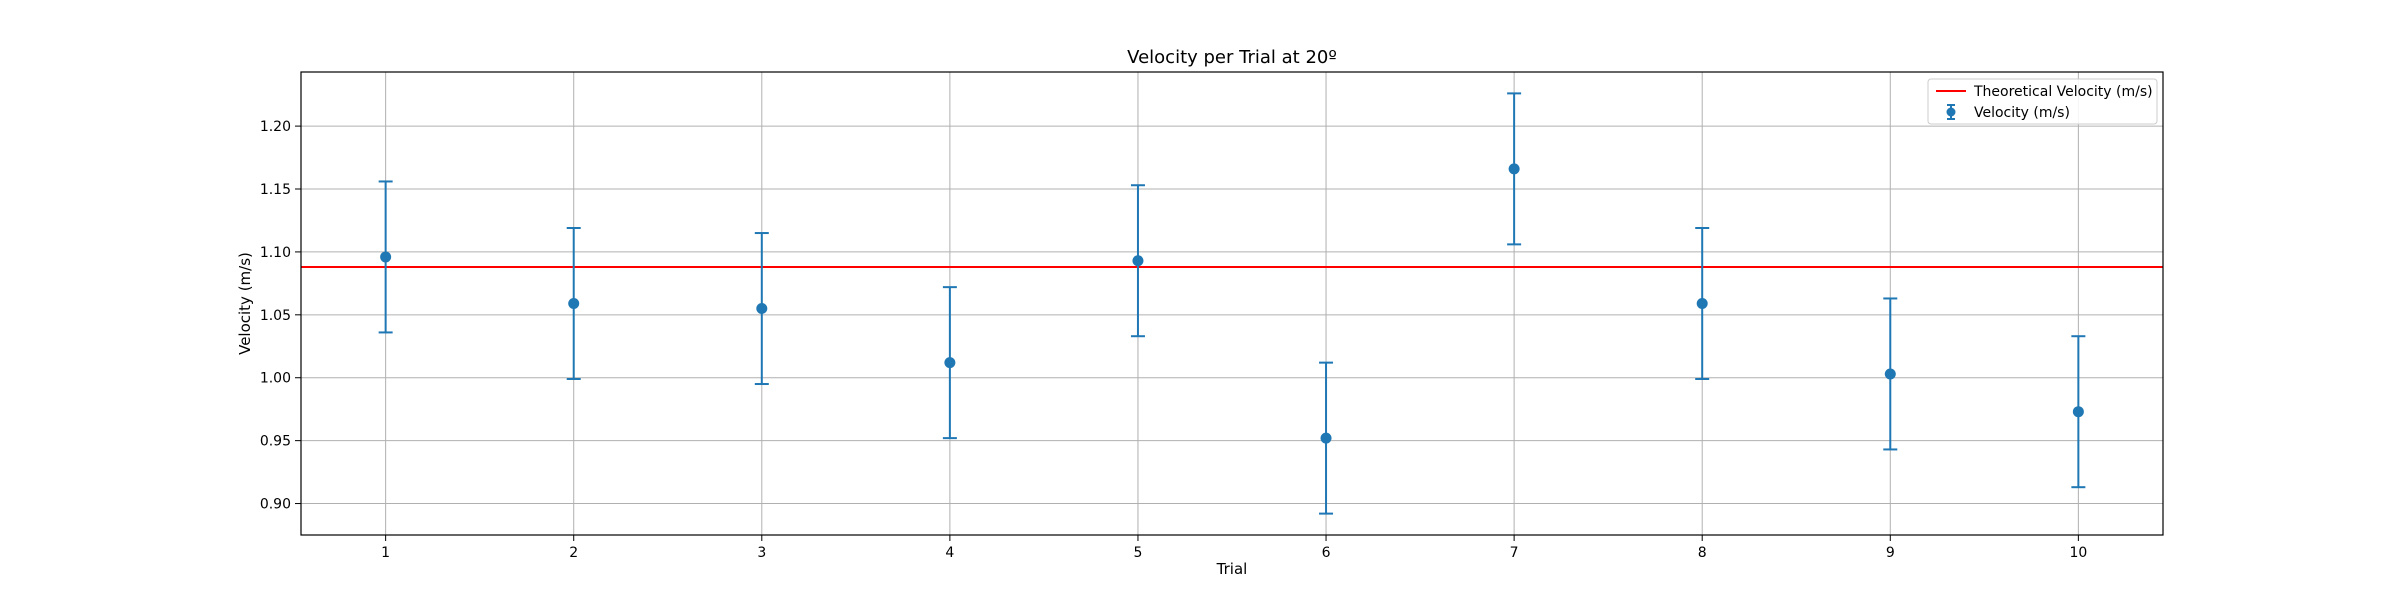 This screenshot has height=600, width=2400. What do you see at coordinates (1232, 57) in the screenshot?
I see `chart-title: Velocity per Trial at 20º` at bounding box center [1232, 57].